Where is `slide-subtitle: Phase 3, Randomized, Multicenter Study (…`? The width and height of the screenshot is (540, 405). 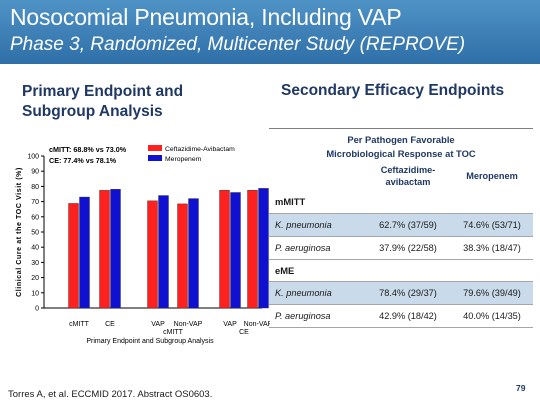
slide-subtitle: Phase 3, Randomized, Multicenter Study (… is located at coordinates (238, 44).